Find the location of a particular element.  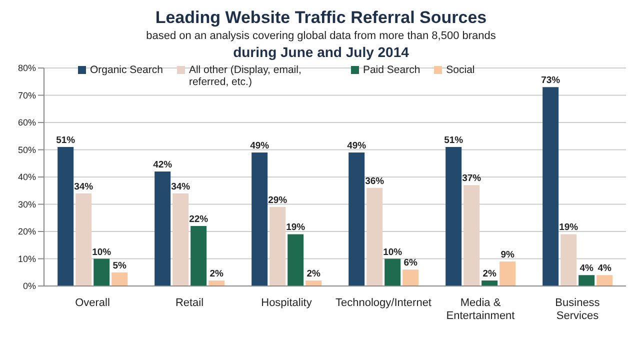

legend-label: All other (Display, email, referred, etc.) is located at coordinates (245, 76).